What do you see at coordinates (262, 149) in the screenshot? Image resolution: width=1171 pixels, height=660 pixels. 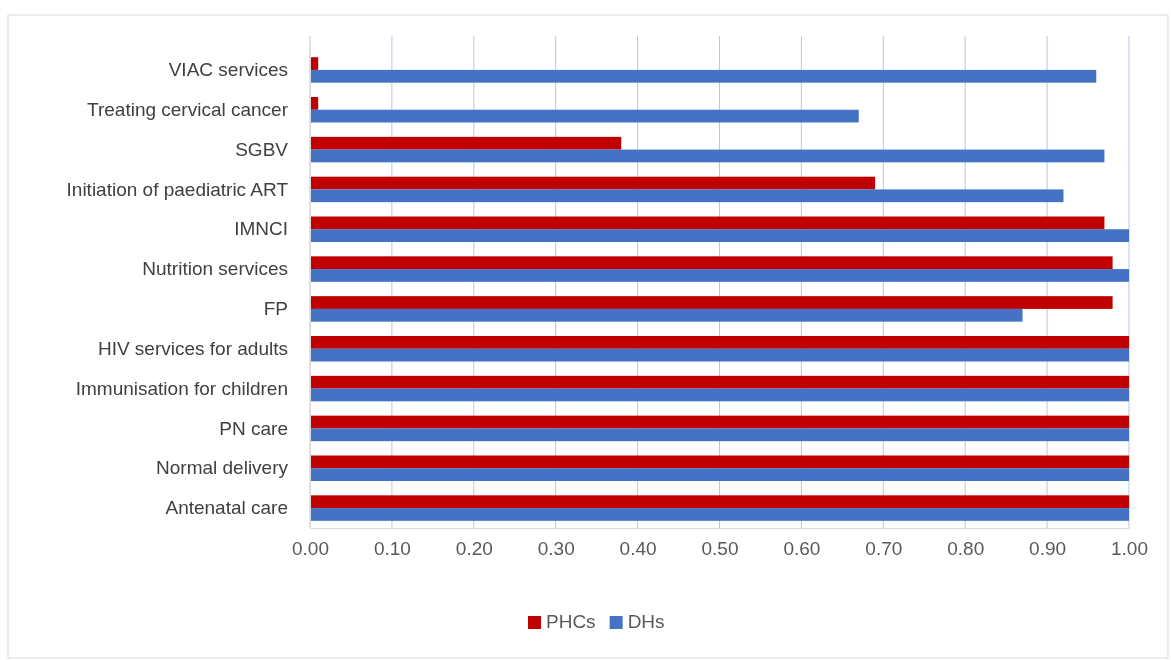 I see `y-tick-label: SGBV` at bounding box center [262, 149].